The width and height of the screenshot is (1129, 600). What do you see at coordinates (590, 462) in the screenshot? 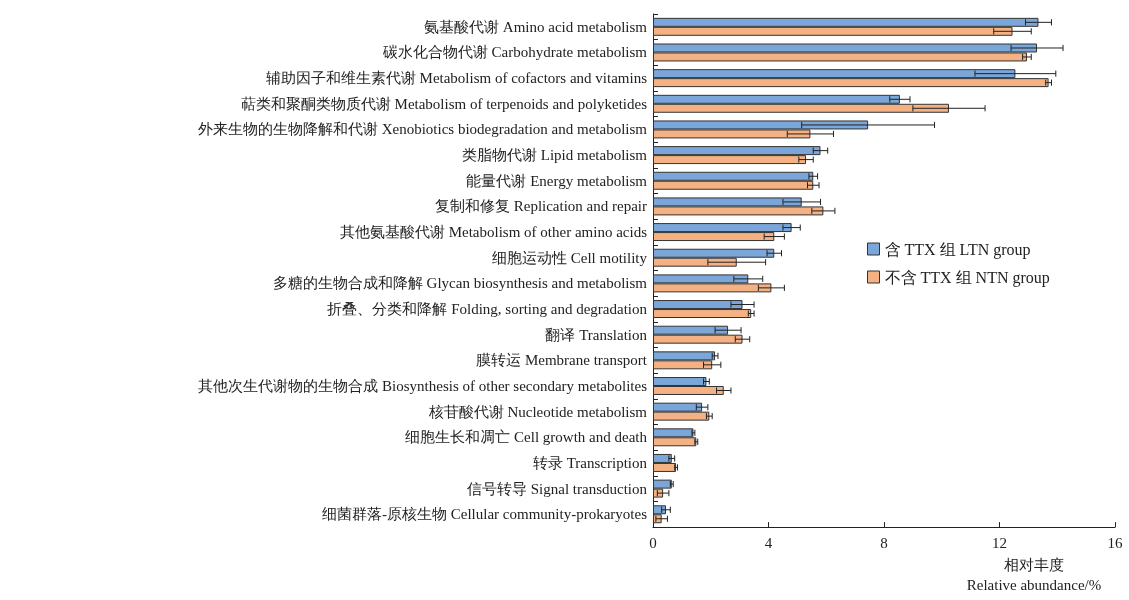
I see `y-tick-label: 转录 Transcription` at bounding box center [590, 462].